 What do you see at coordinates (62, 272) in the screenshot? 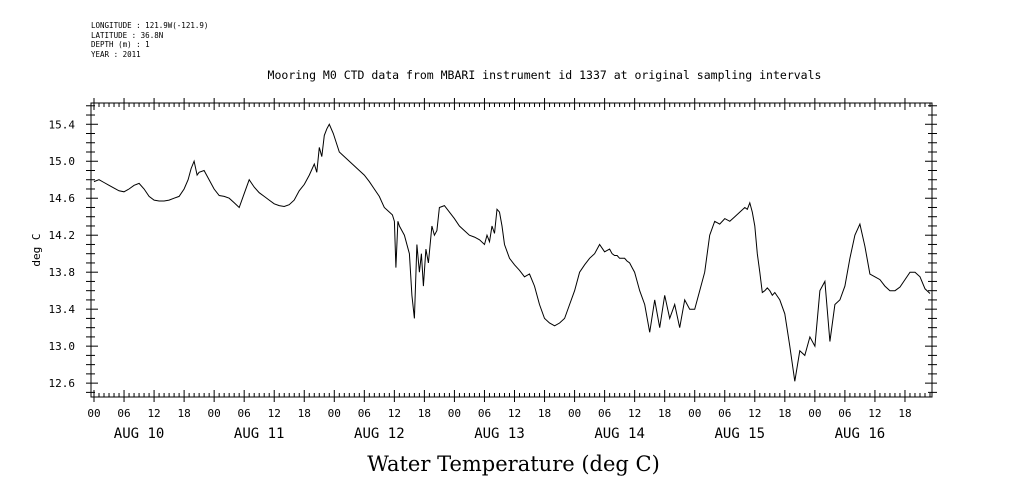
I see `y-tick-label: 13.8` at bounding box center [62, 272].